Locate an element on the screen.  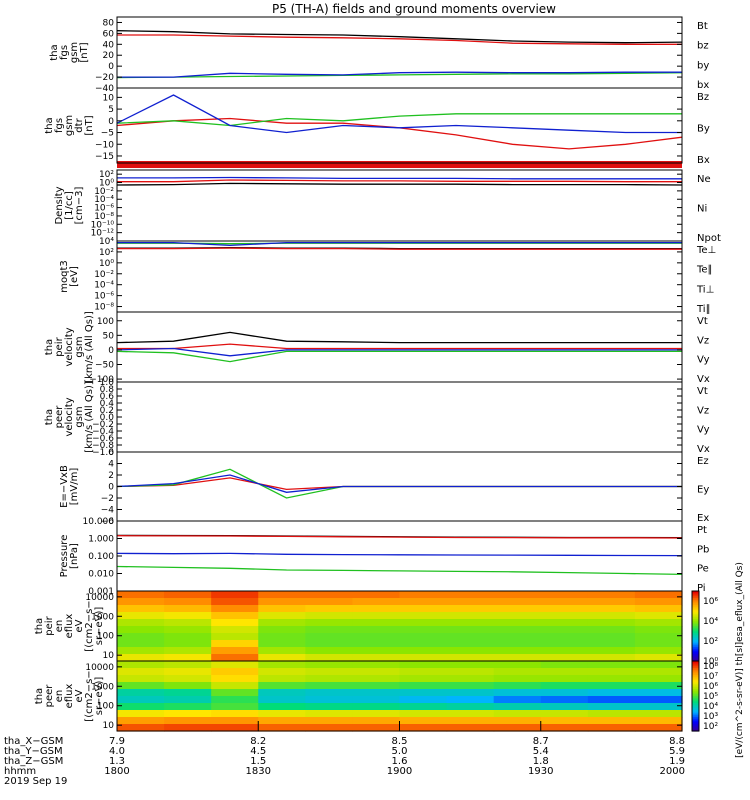
y-axis-label: E=−VxB is located at coordinates (64, 486).